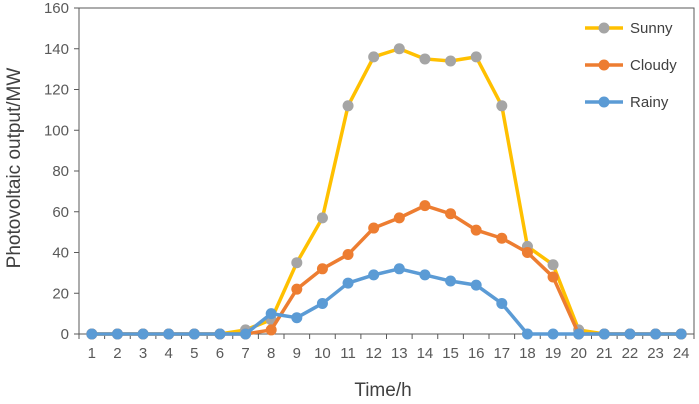  What do you see at coordinates (60, 293) in the screenshot?
I see `y-tick-label: 20` at bounding box center [60, 293].